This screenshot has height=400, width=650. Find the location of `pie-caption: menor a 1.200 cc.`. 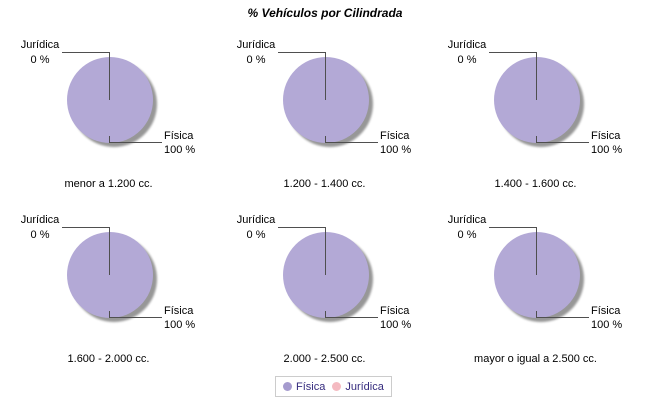

pie-caption: menor a 1.200 cc. is located at coordinates (108, 184).